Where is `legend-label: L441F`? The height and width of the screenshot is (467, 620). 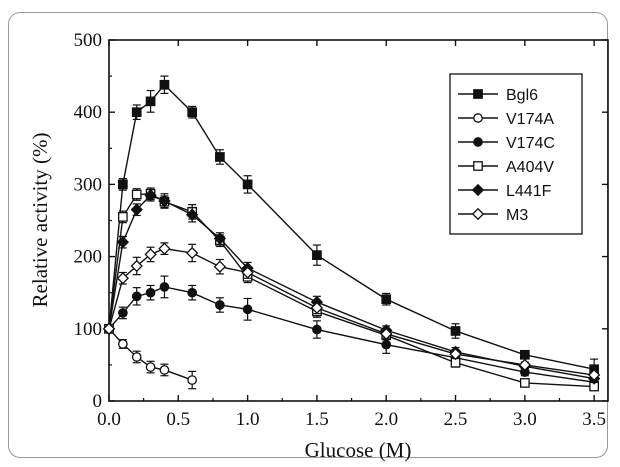
legend-label: L441F is located at coordinates (529, 191).